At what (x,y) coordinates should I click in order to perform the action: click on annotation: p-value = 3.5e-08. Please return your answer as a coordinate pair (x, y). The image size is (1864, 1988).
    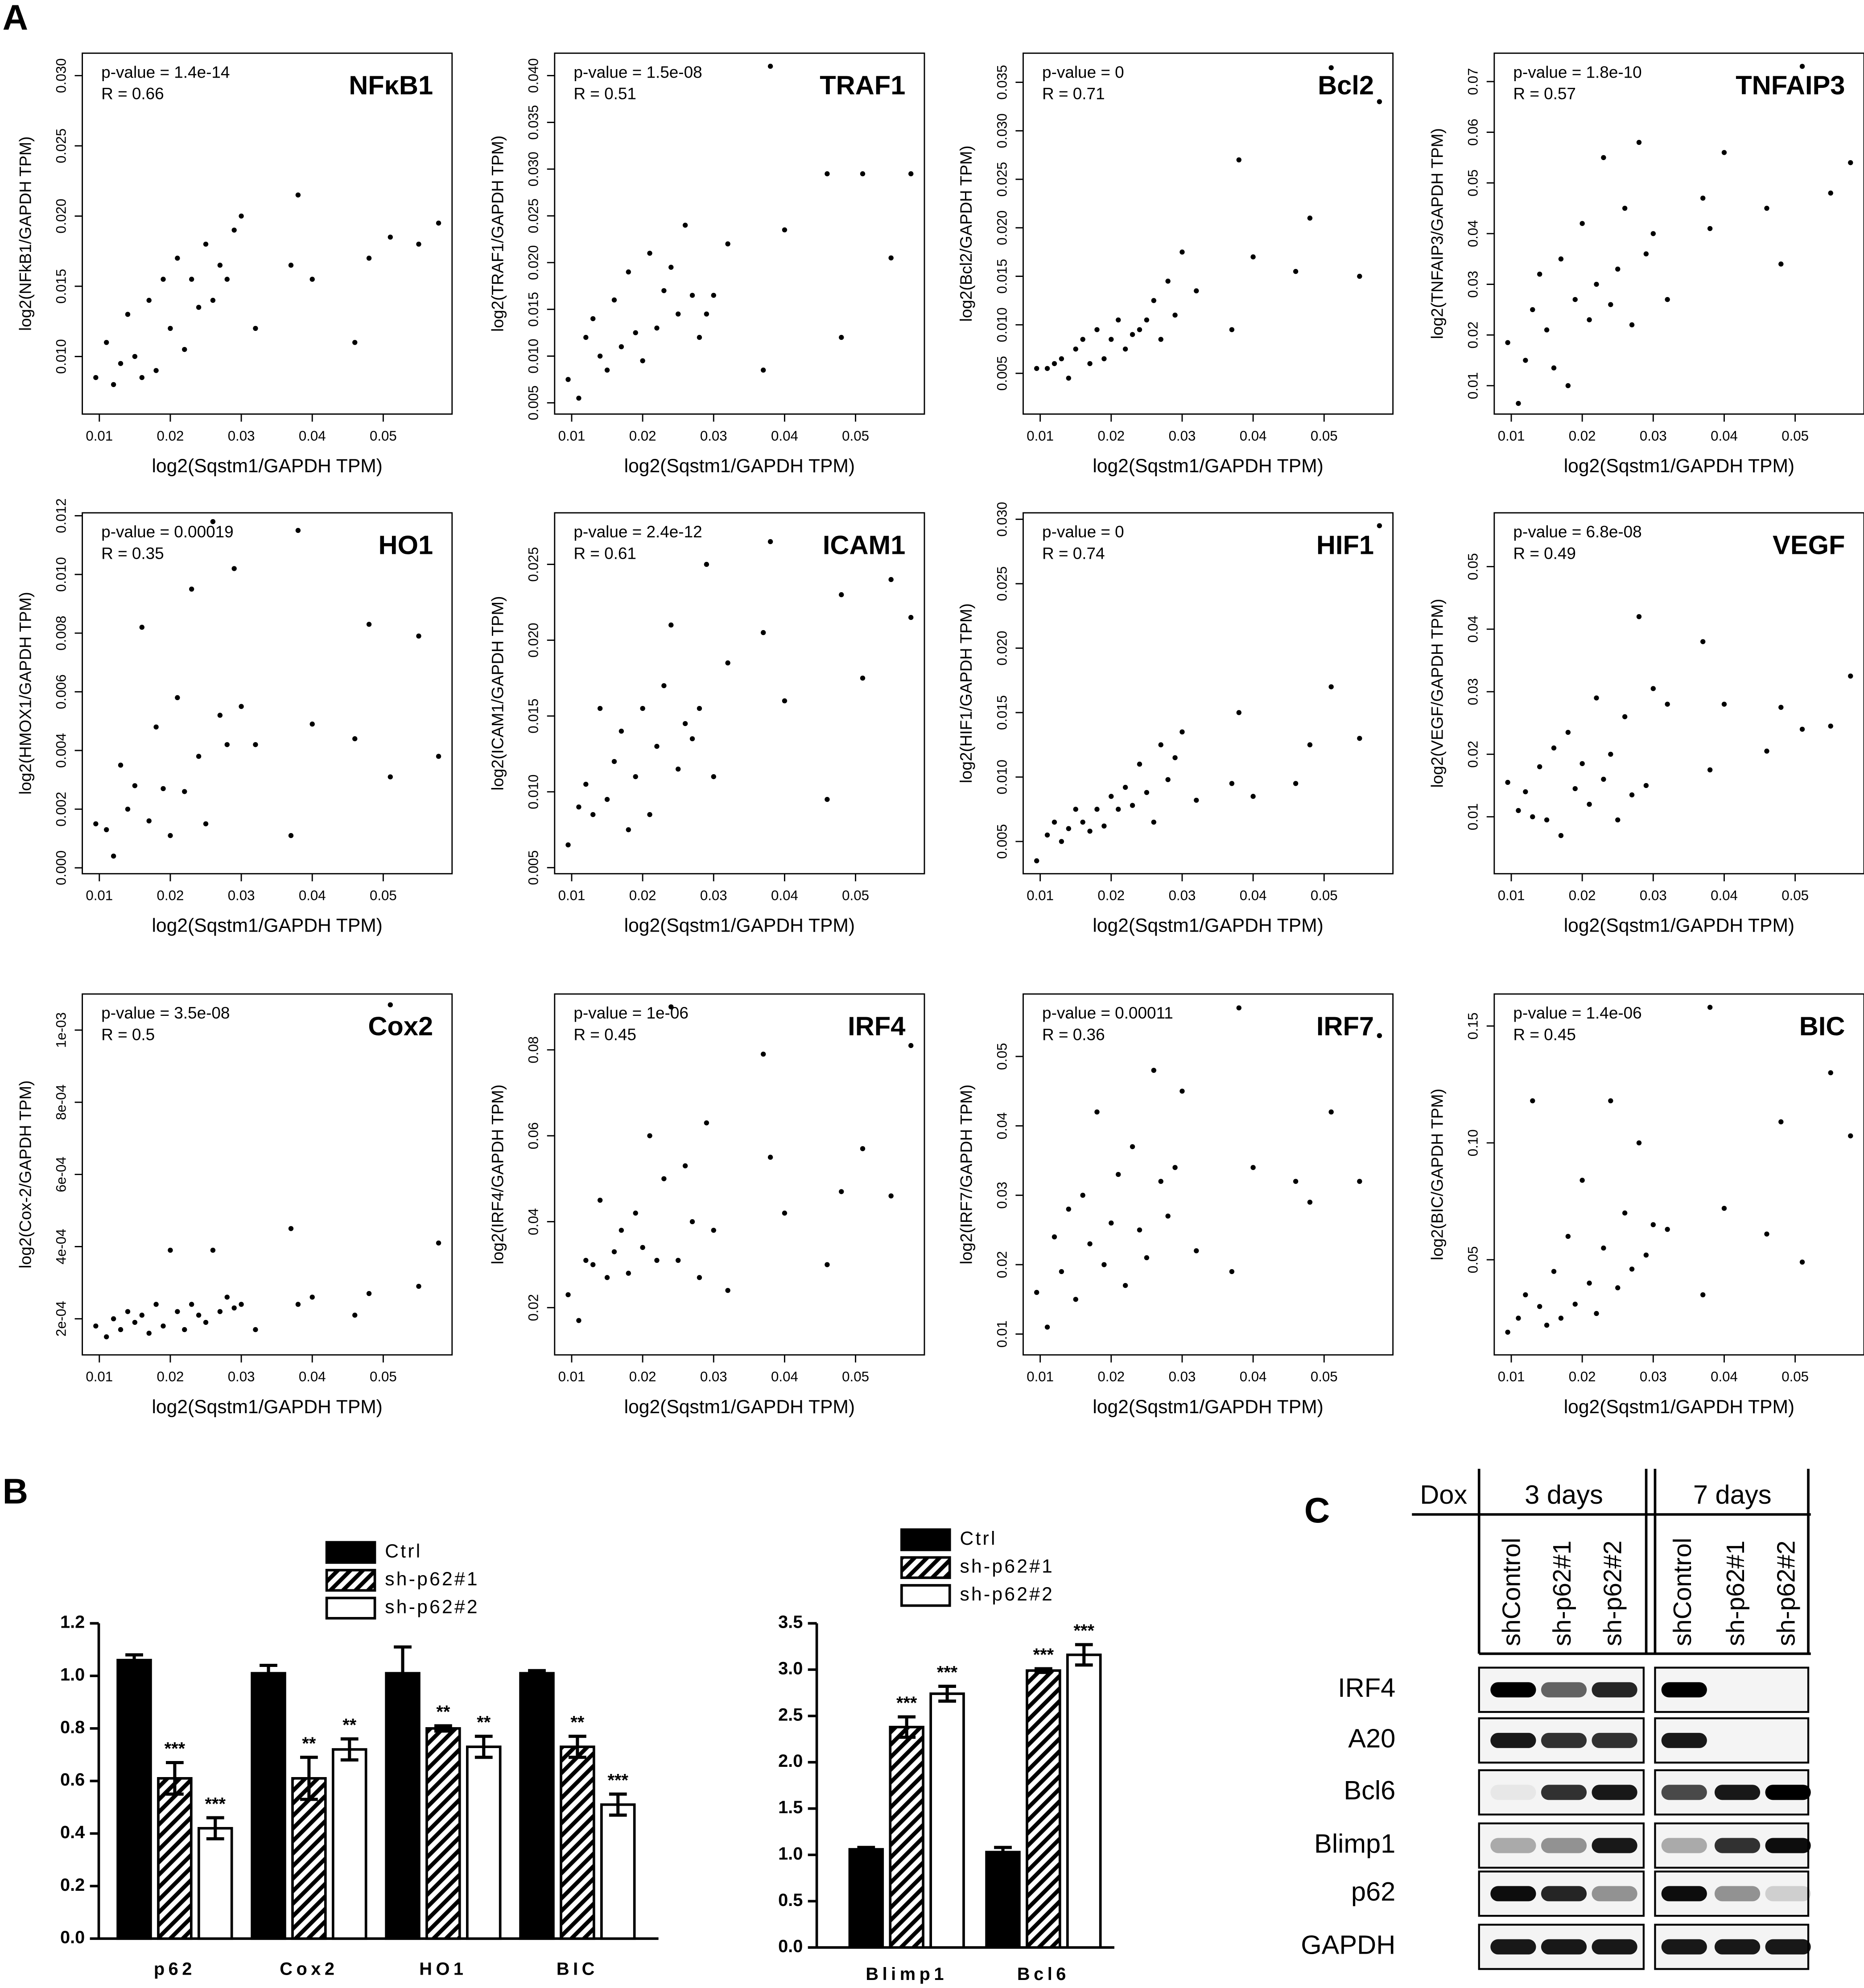
    Looking at the image, I should click on (165, 1013).